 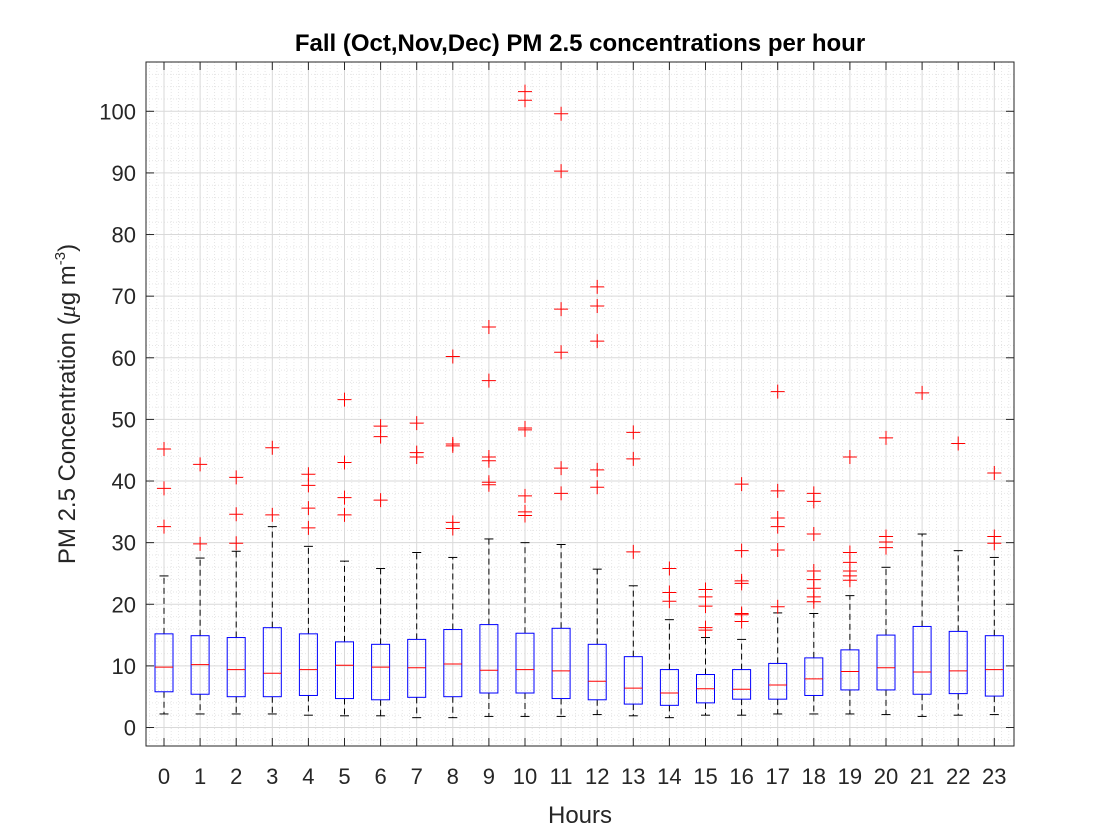 I want to click on y-tick-label: 20, so click(x=124, y=604).